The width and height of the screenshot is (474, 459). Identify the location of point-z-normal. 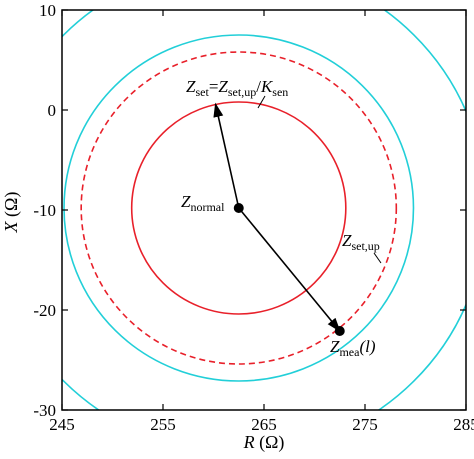
(238, 208).